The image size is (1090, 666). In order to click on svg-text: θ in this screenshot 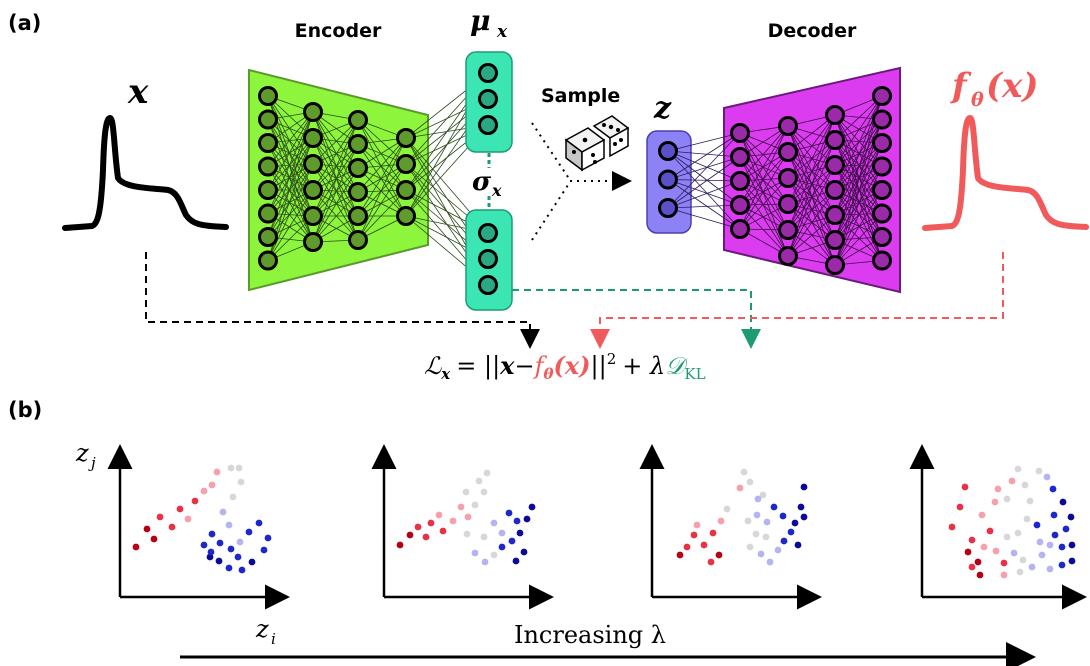, I will do `click(977, 100)`.